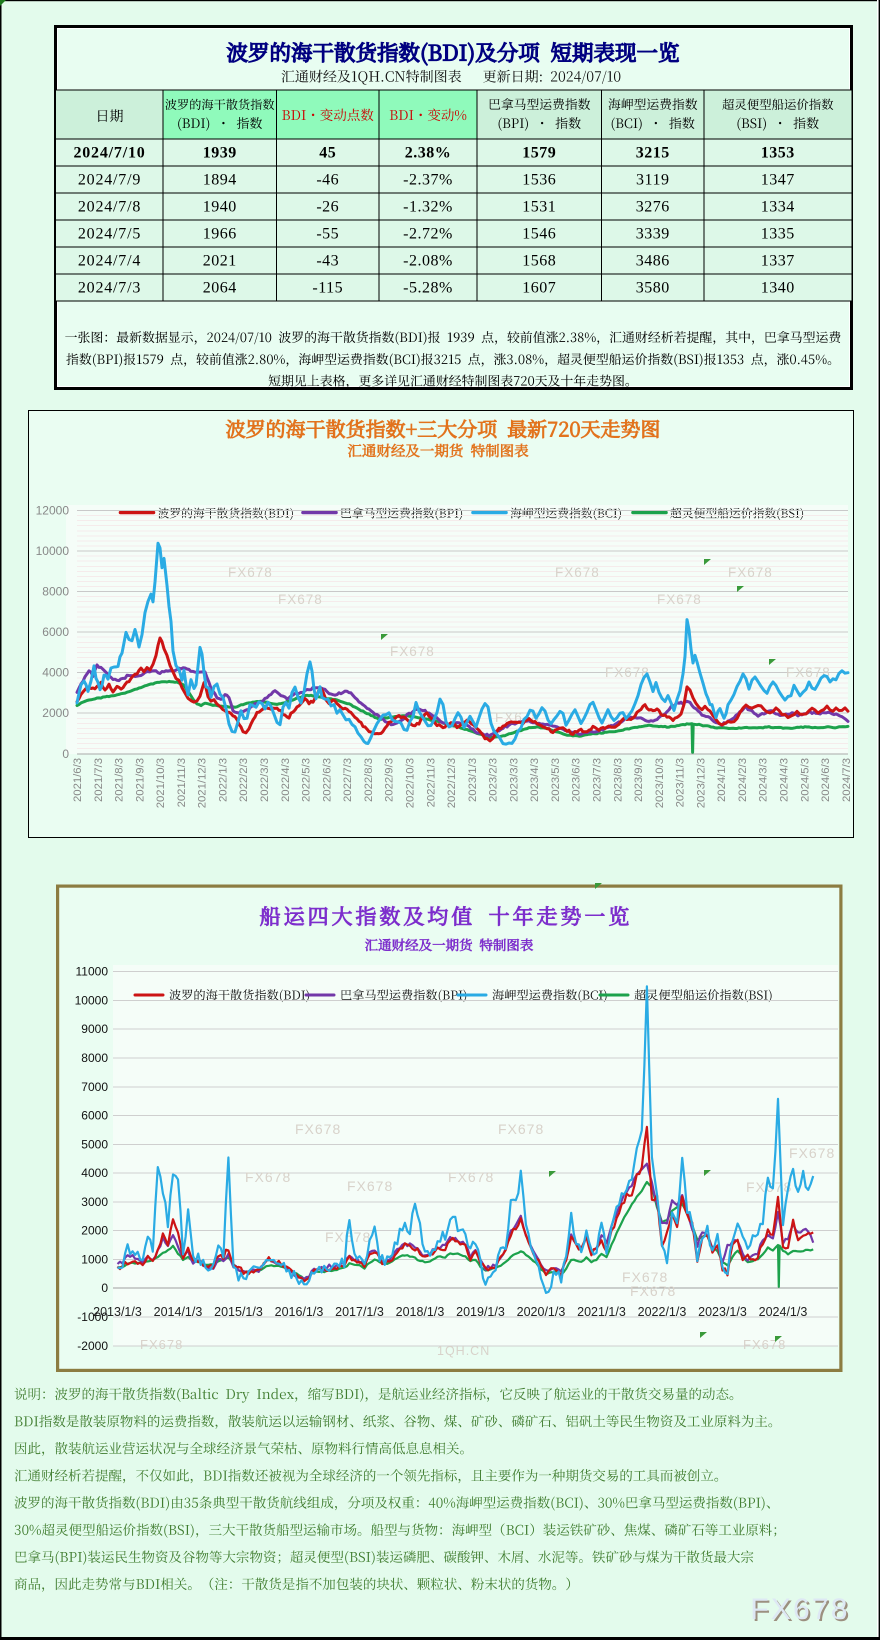  Describe the element at coordinates (639, 780) in the screenshot. I see `svg-text: 2023/9/3` at that location.